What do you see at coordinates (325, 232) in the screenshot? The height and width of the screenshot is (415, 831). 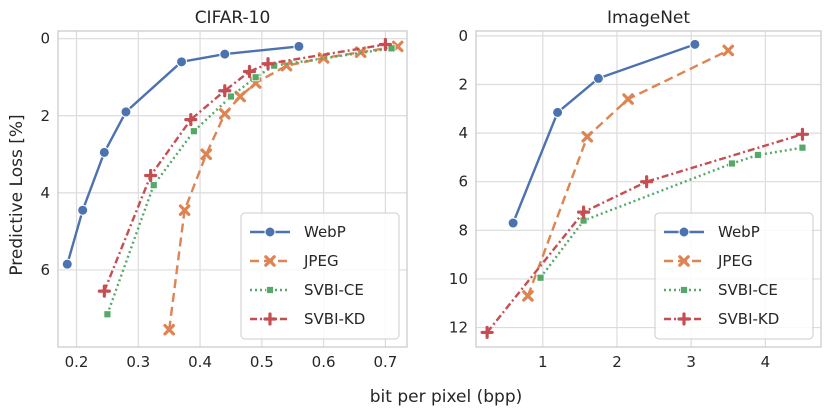 I see `cifar-10-legend-webp-label: WebP` at bounding box center [325, 232].